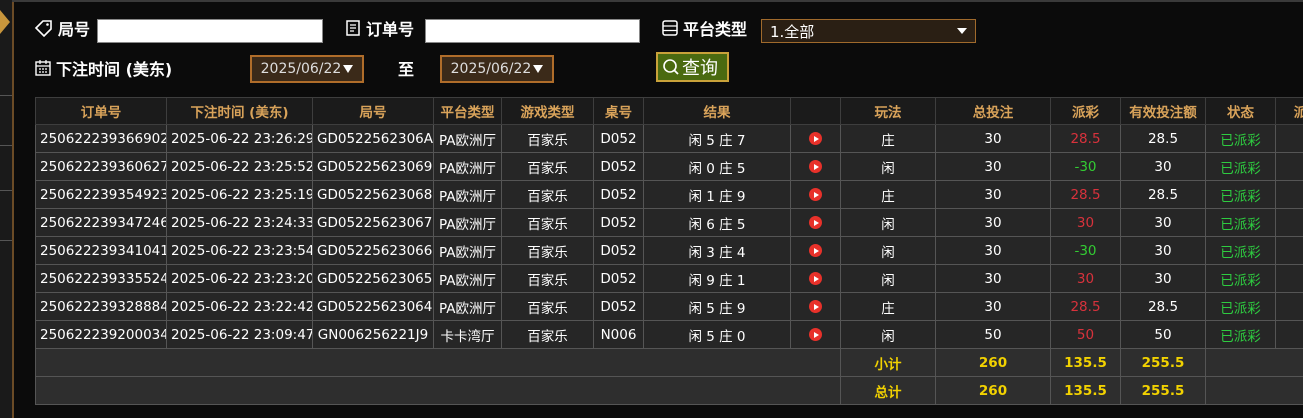 This screenshot has width=1303, height=418. What do you see at coordinates (101, 278) in the screenshot?
I see `table-cell: 250622239335524` at bounding box center [101, 278].